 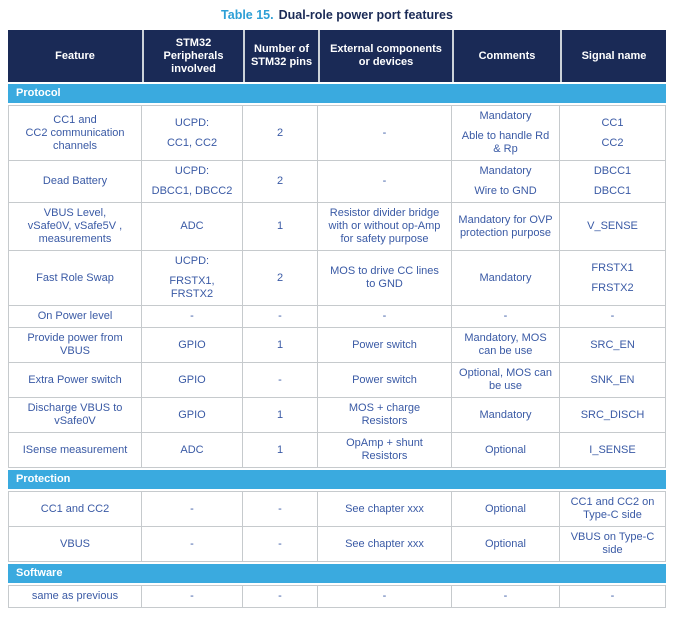 I want to click on cell-text: FRSTX1, so click(x=612, y=267).